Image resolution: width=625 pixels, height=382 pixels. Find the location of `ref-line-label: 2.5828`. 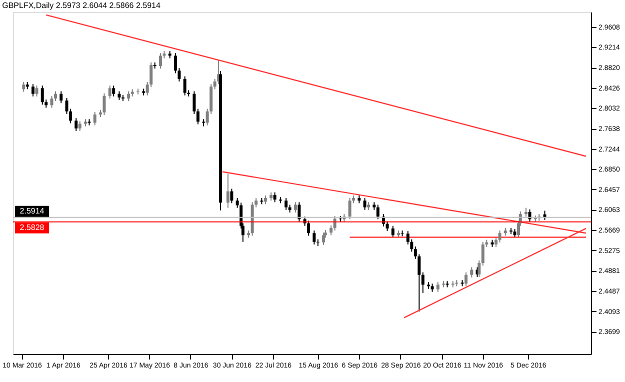

ref-line-label: 2.5828 is located at coordinates (32, 227).